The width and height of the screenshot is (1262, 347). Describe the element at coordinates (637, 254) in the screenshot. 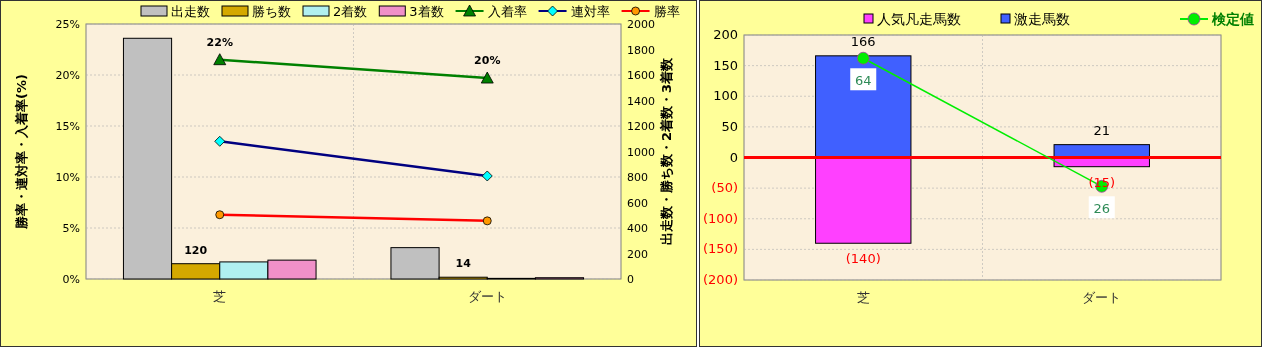

I see `y2-tick-label: 200` at that location.